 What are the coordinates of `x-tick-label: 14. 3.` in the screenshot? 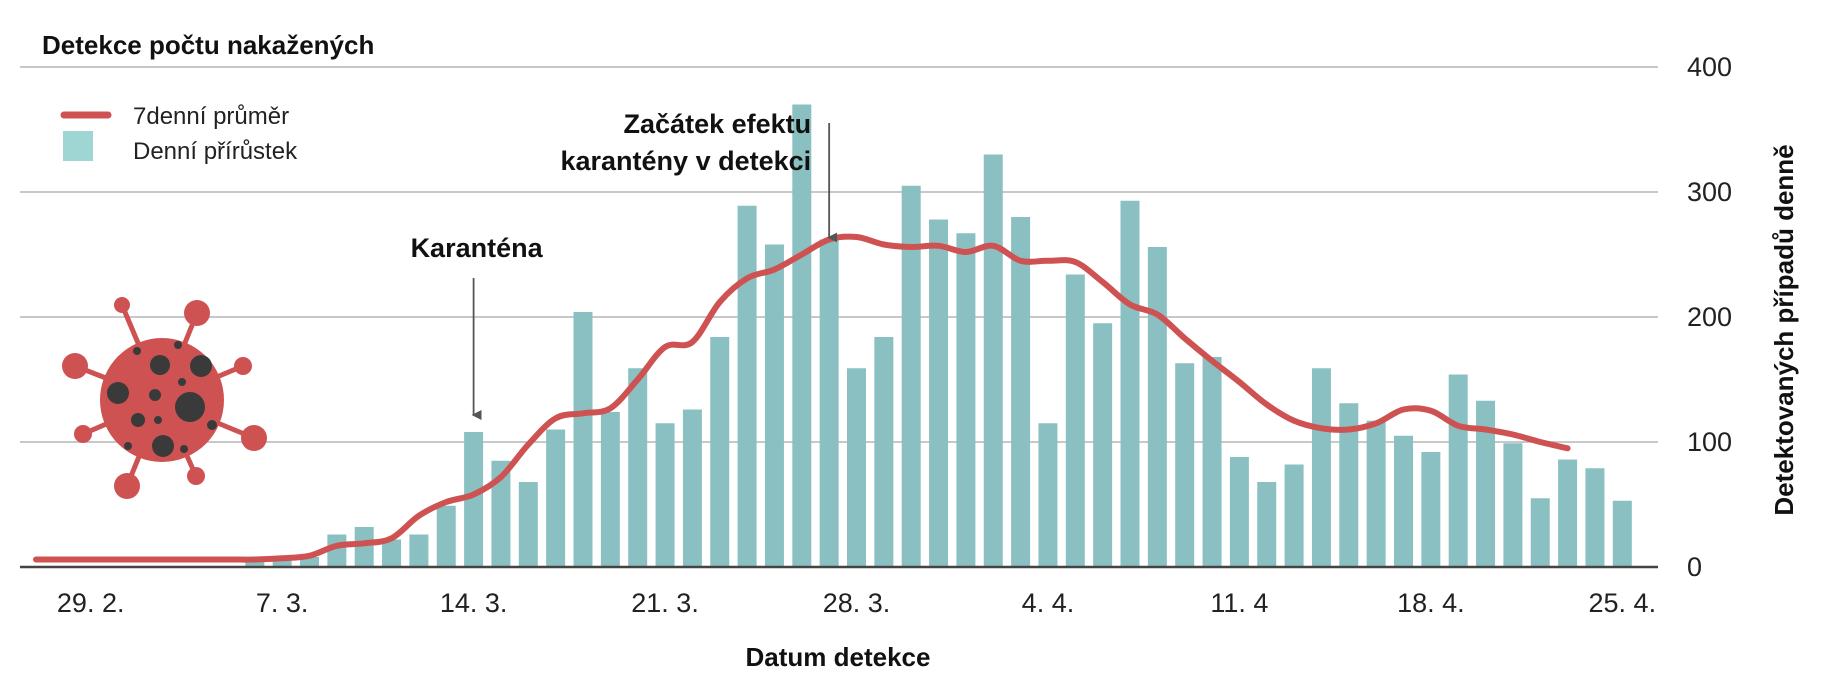 It's located at (474, 603).